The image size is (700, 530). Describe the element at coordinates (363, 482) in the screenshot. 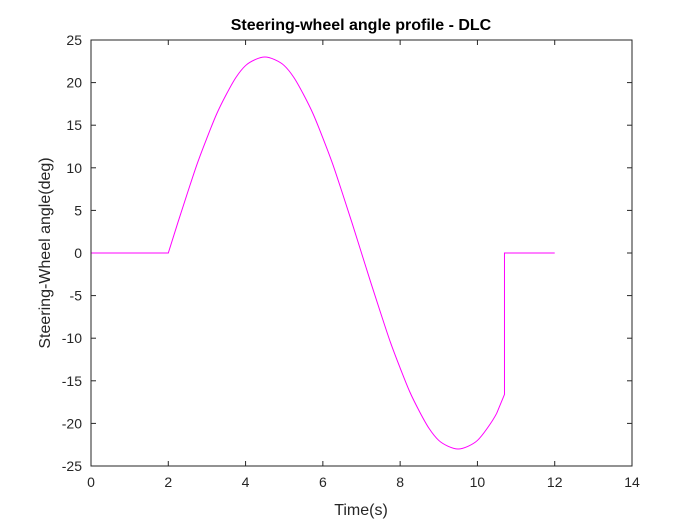

I see `x-tick-labels: 0 2 4 6 8 10 12 14` at that location.